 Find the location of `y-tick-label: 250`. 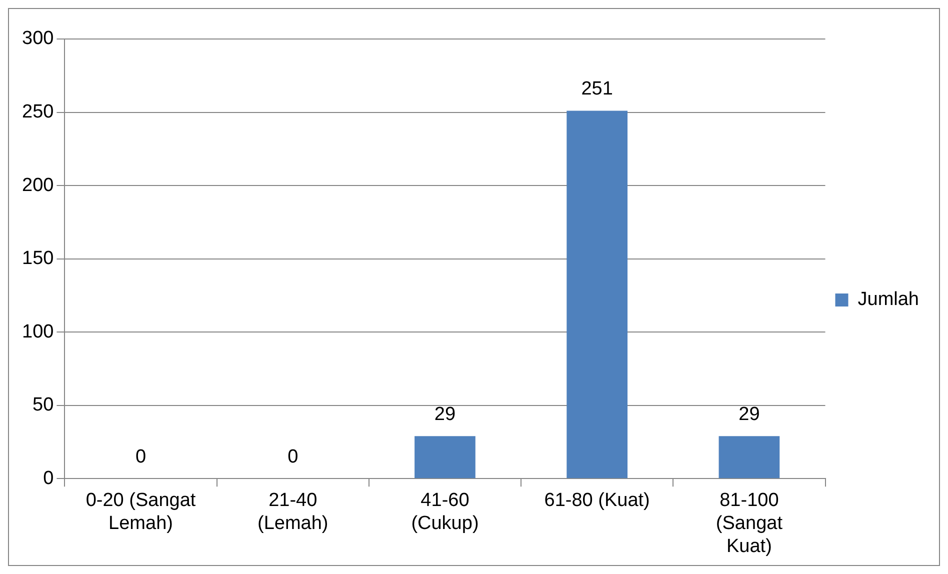

y-tick-label: 250 is located at coordinates (38, 112).